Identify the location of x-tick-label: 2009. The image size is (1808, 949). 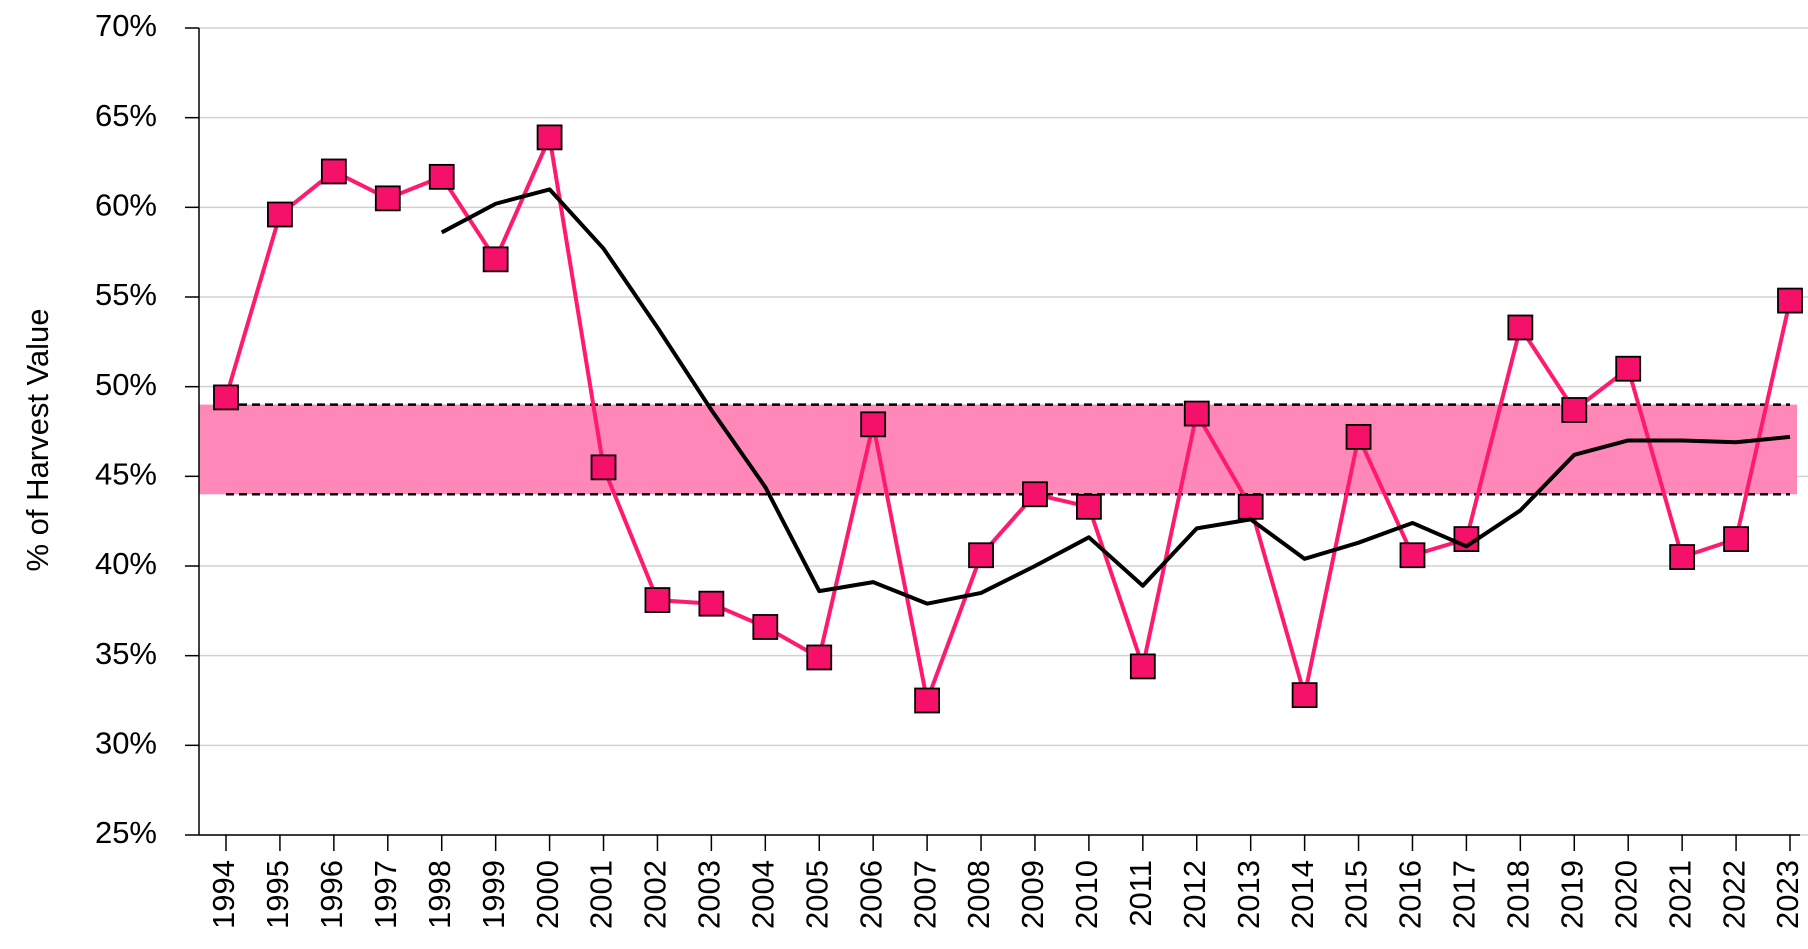
(1032, 894).